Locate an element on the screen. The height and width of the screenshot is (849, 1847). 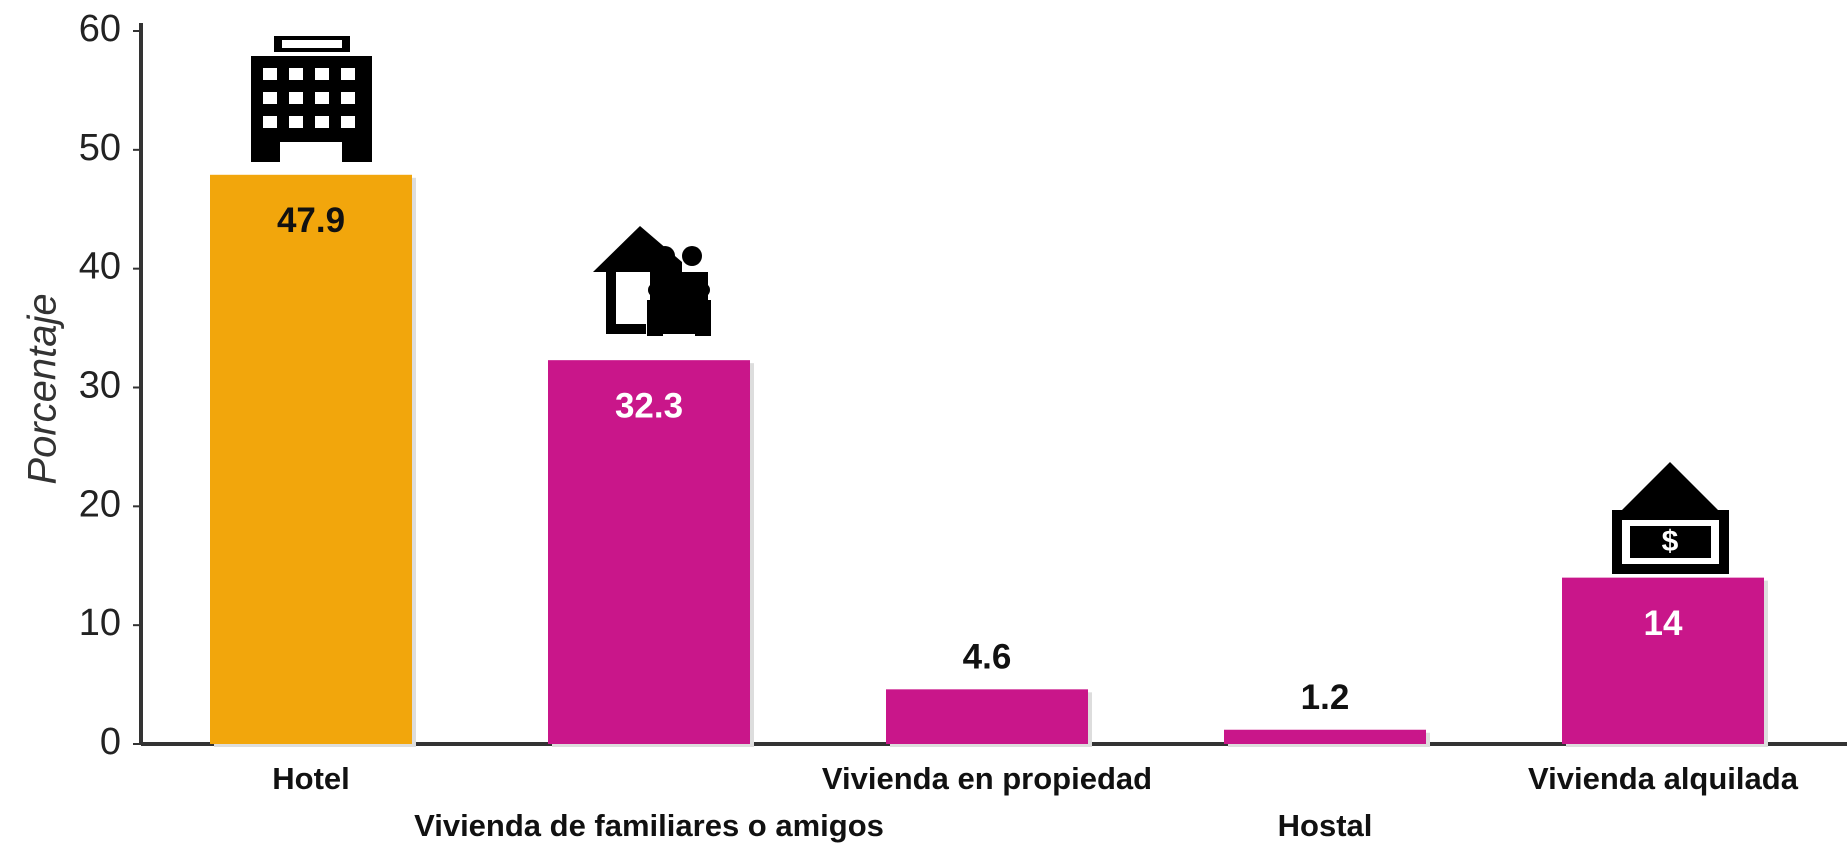
hotel-icon is located at coordinates (311, 99).